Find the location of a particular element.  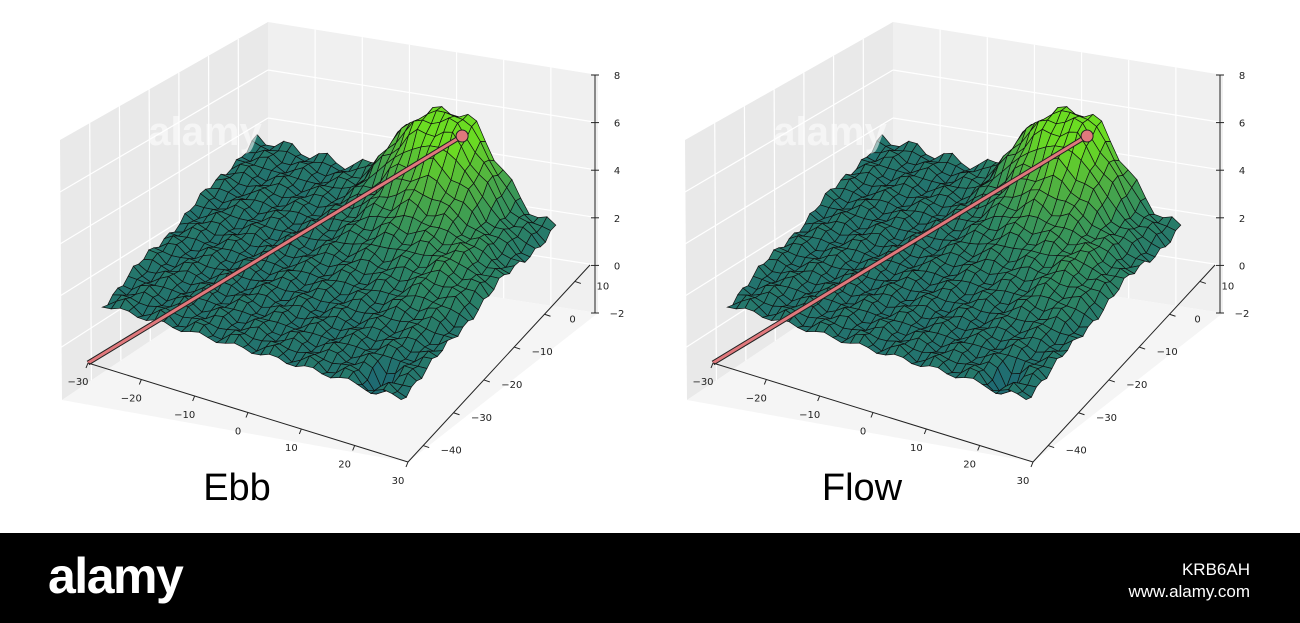

alamy-logo: alamy is located at coordinates (116, 576).